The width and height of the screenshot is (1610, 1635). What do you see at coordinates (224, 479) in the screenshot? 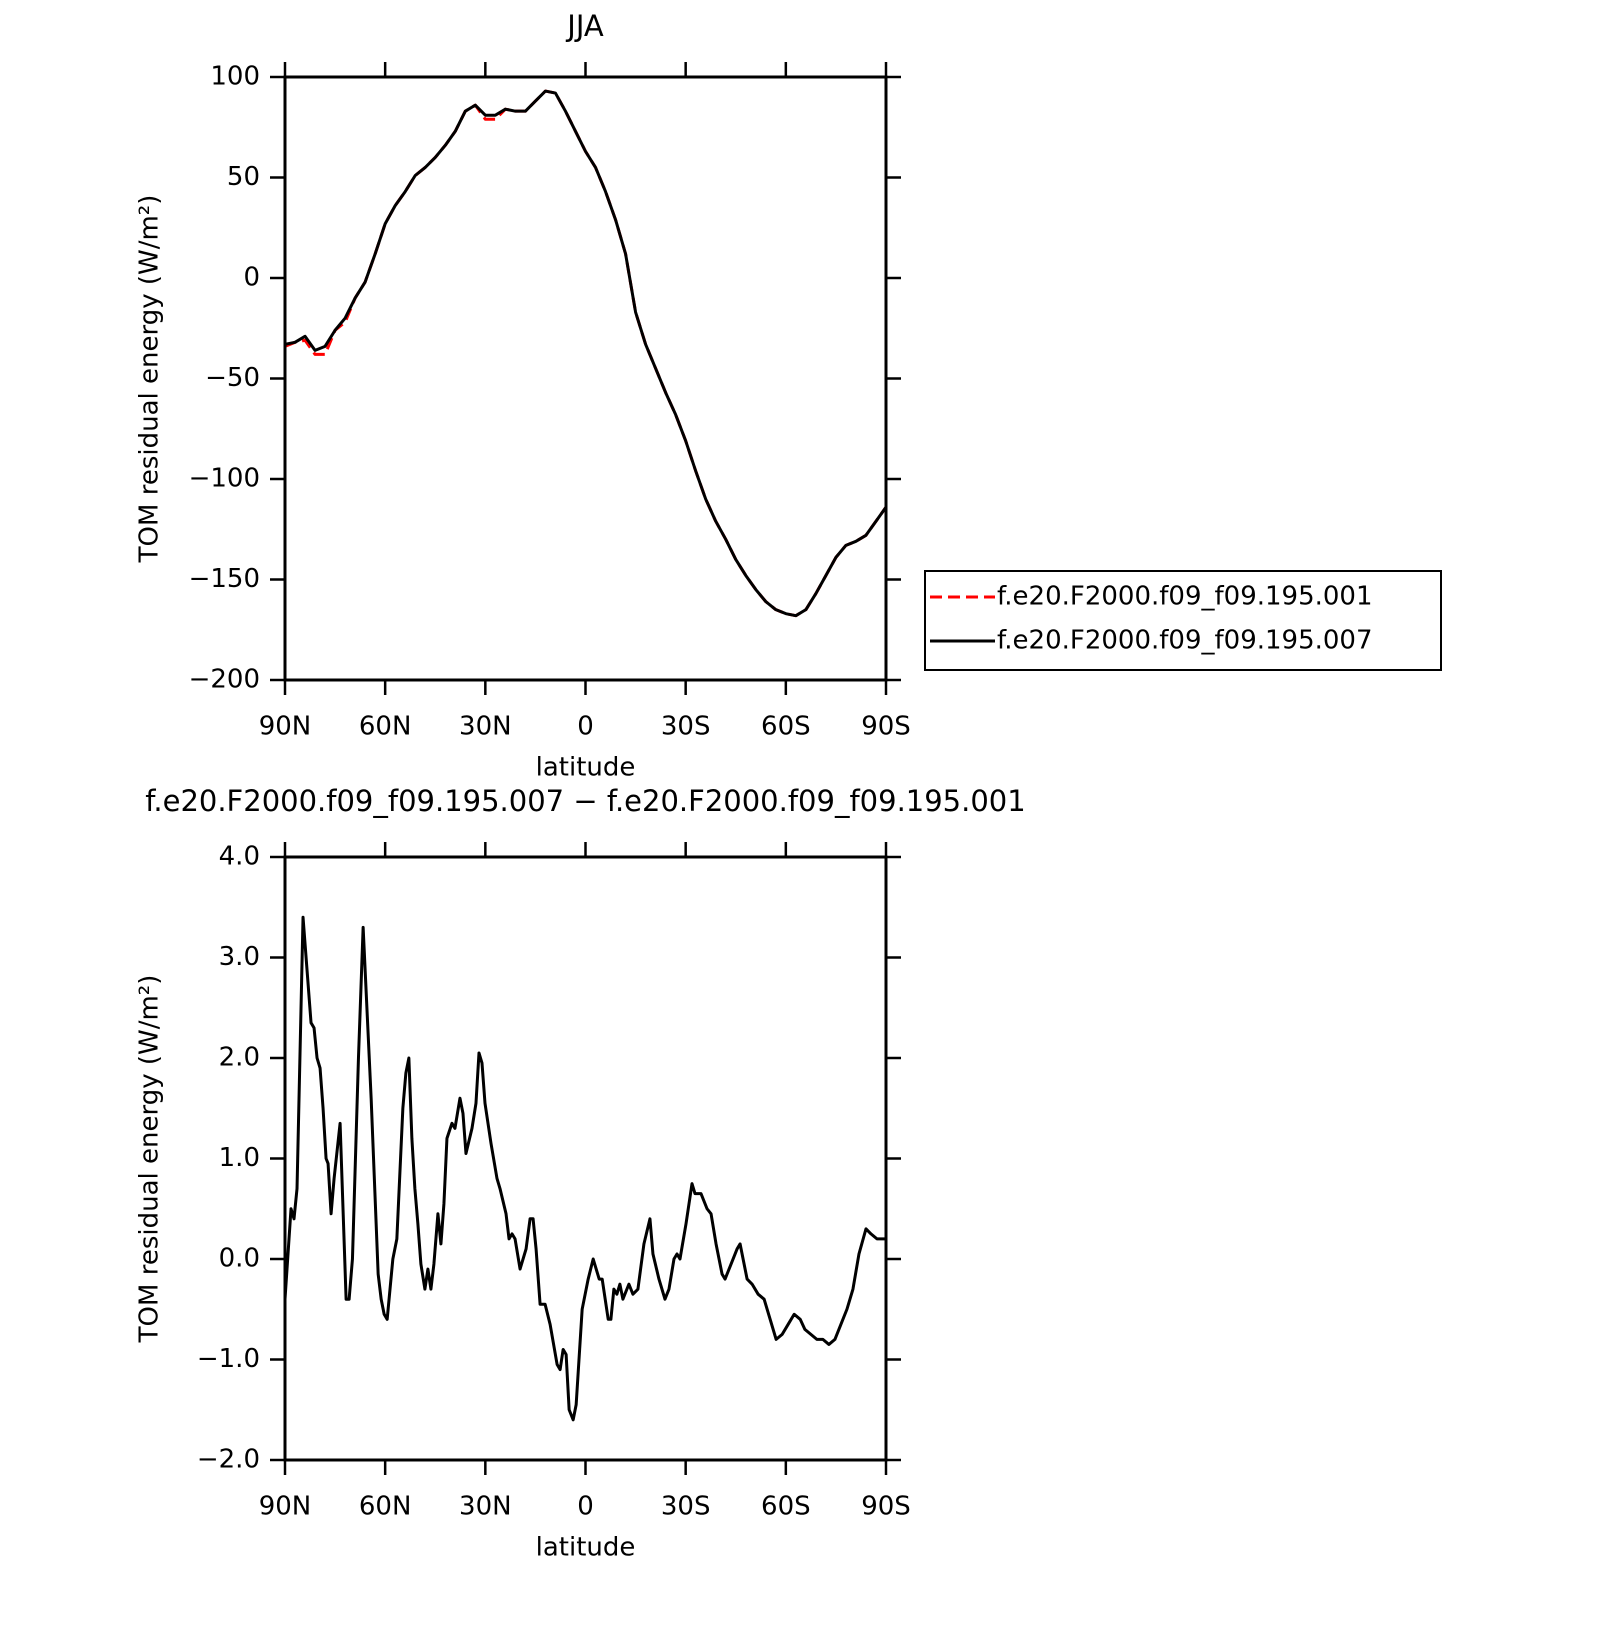
I see `y-tick-label: −100` at bounding box center [224, 479].